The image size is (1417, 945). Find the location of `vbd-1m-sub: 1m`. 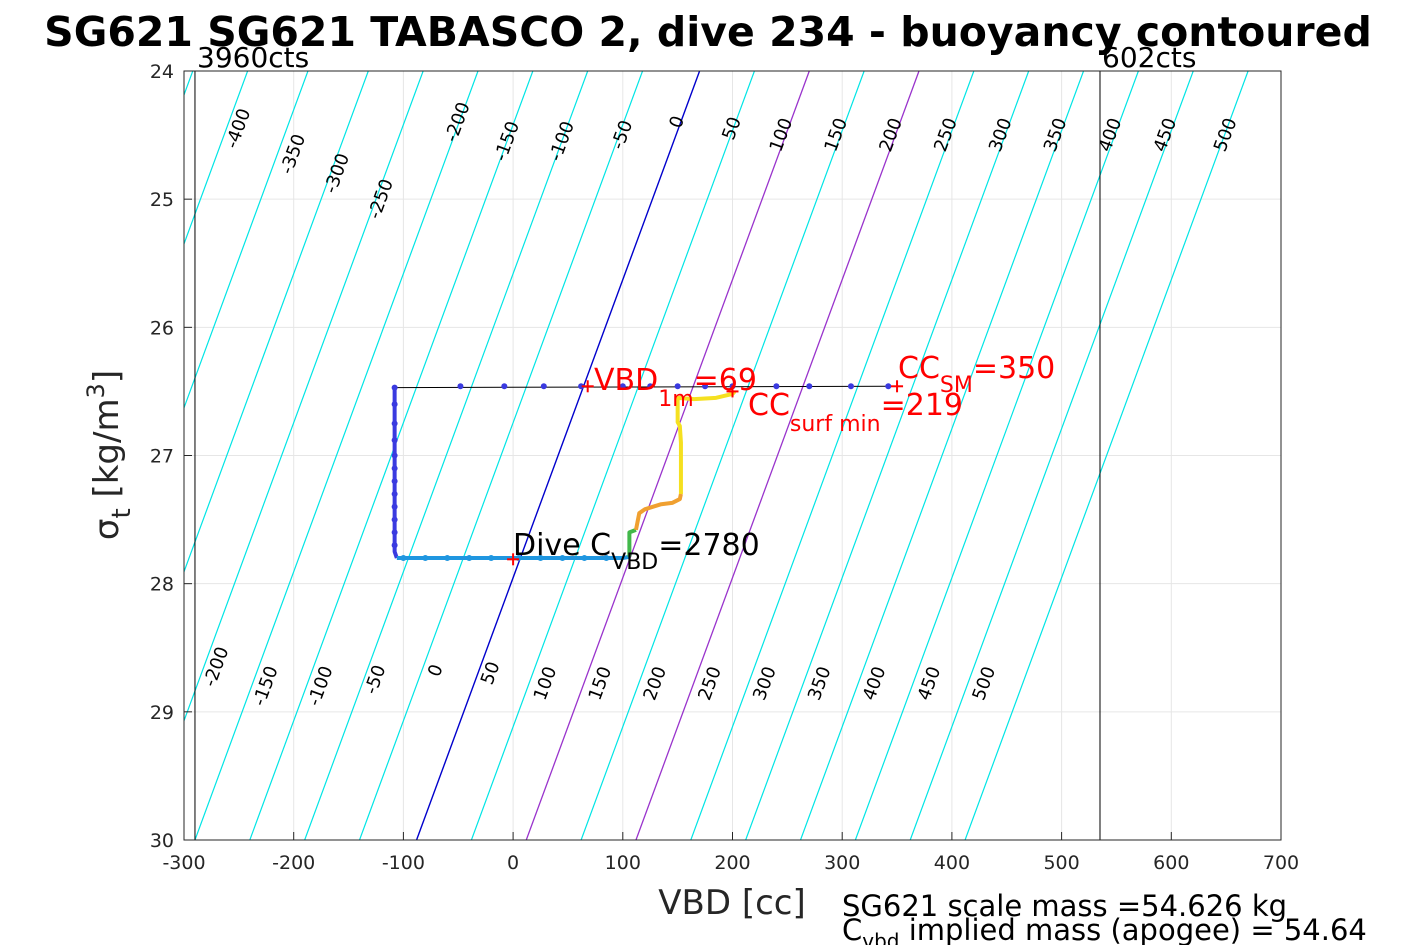

vbd-1m-sub: 1m is located at coordinates (675, 399).